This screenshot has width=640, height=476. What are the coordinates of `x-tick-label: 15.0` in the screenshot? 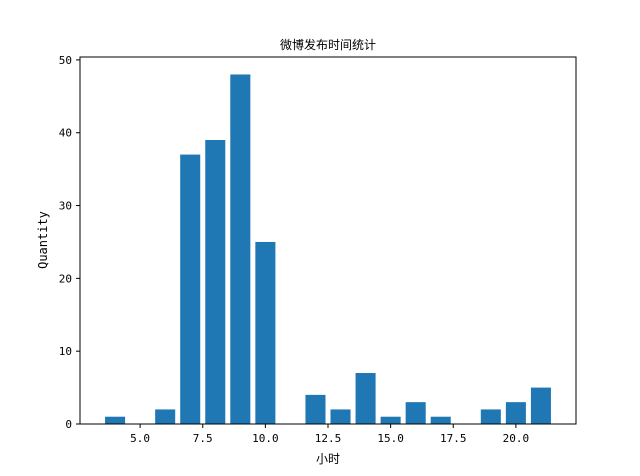 It's located at (390, 438).